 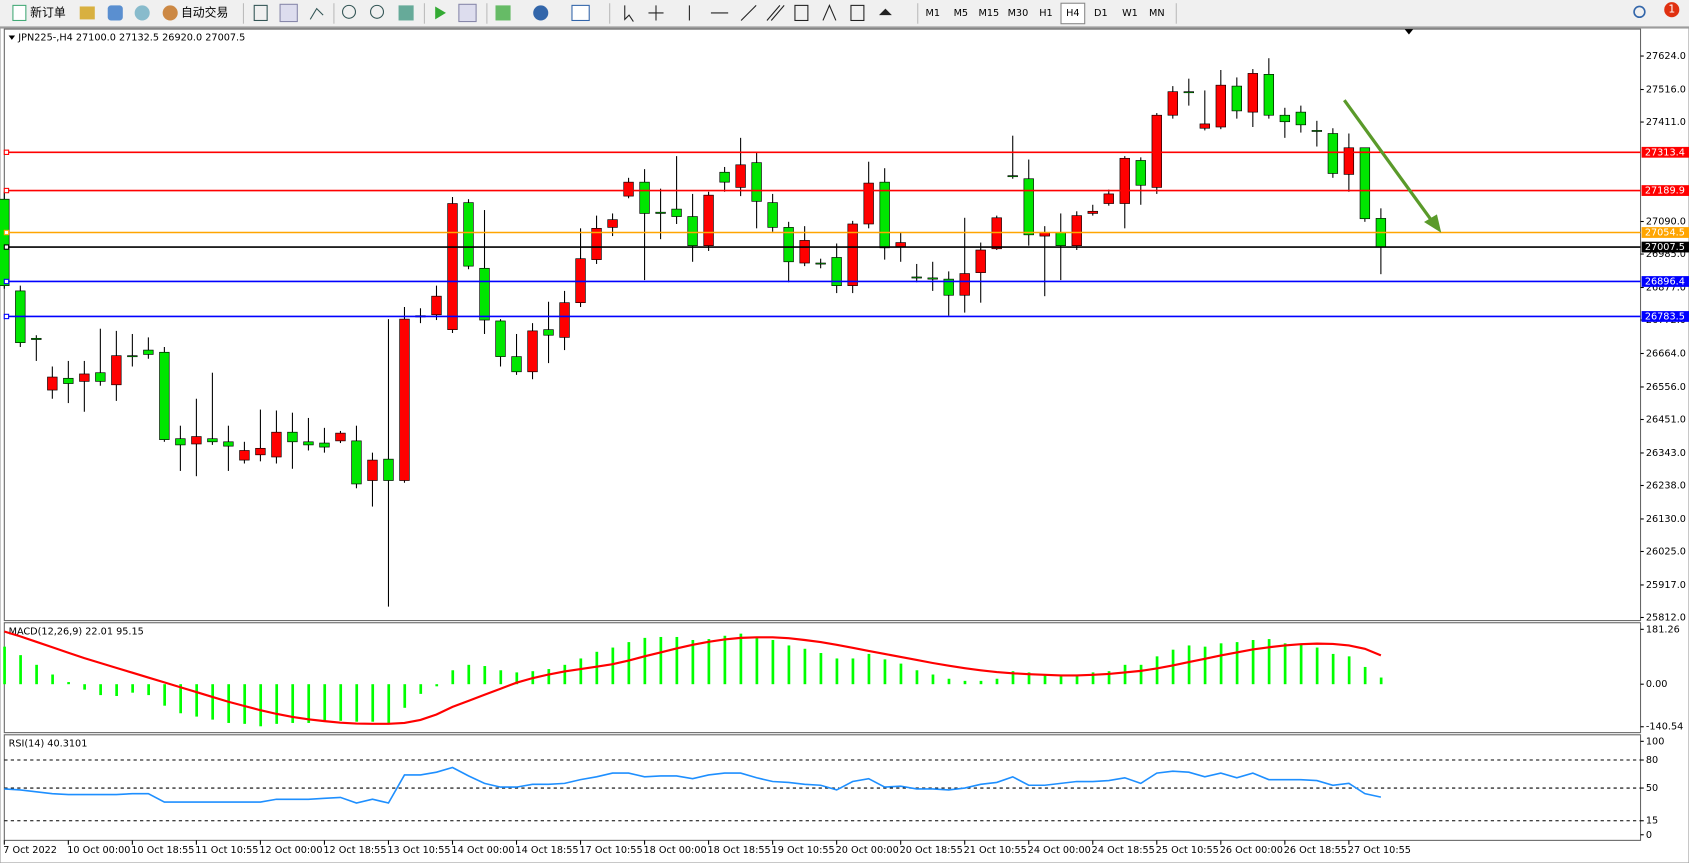 What do you see at coordinates (961, 13) in the screenshot?
I see `timeframe-button: M5` at bounding box center [961, 13].